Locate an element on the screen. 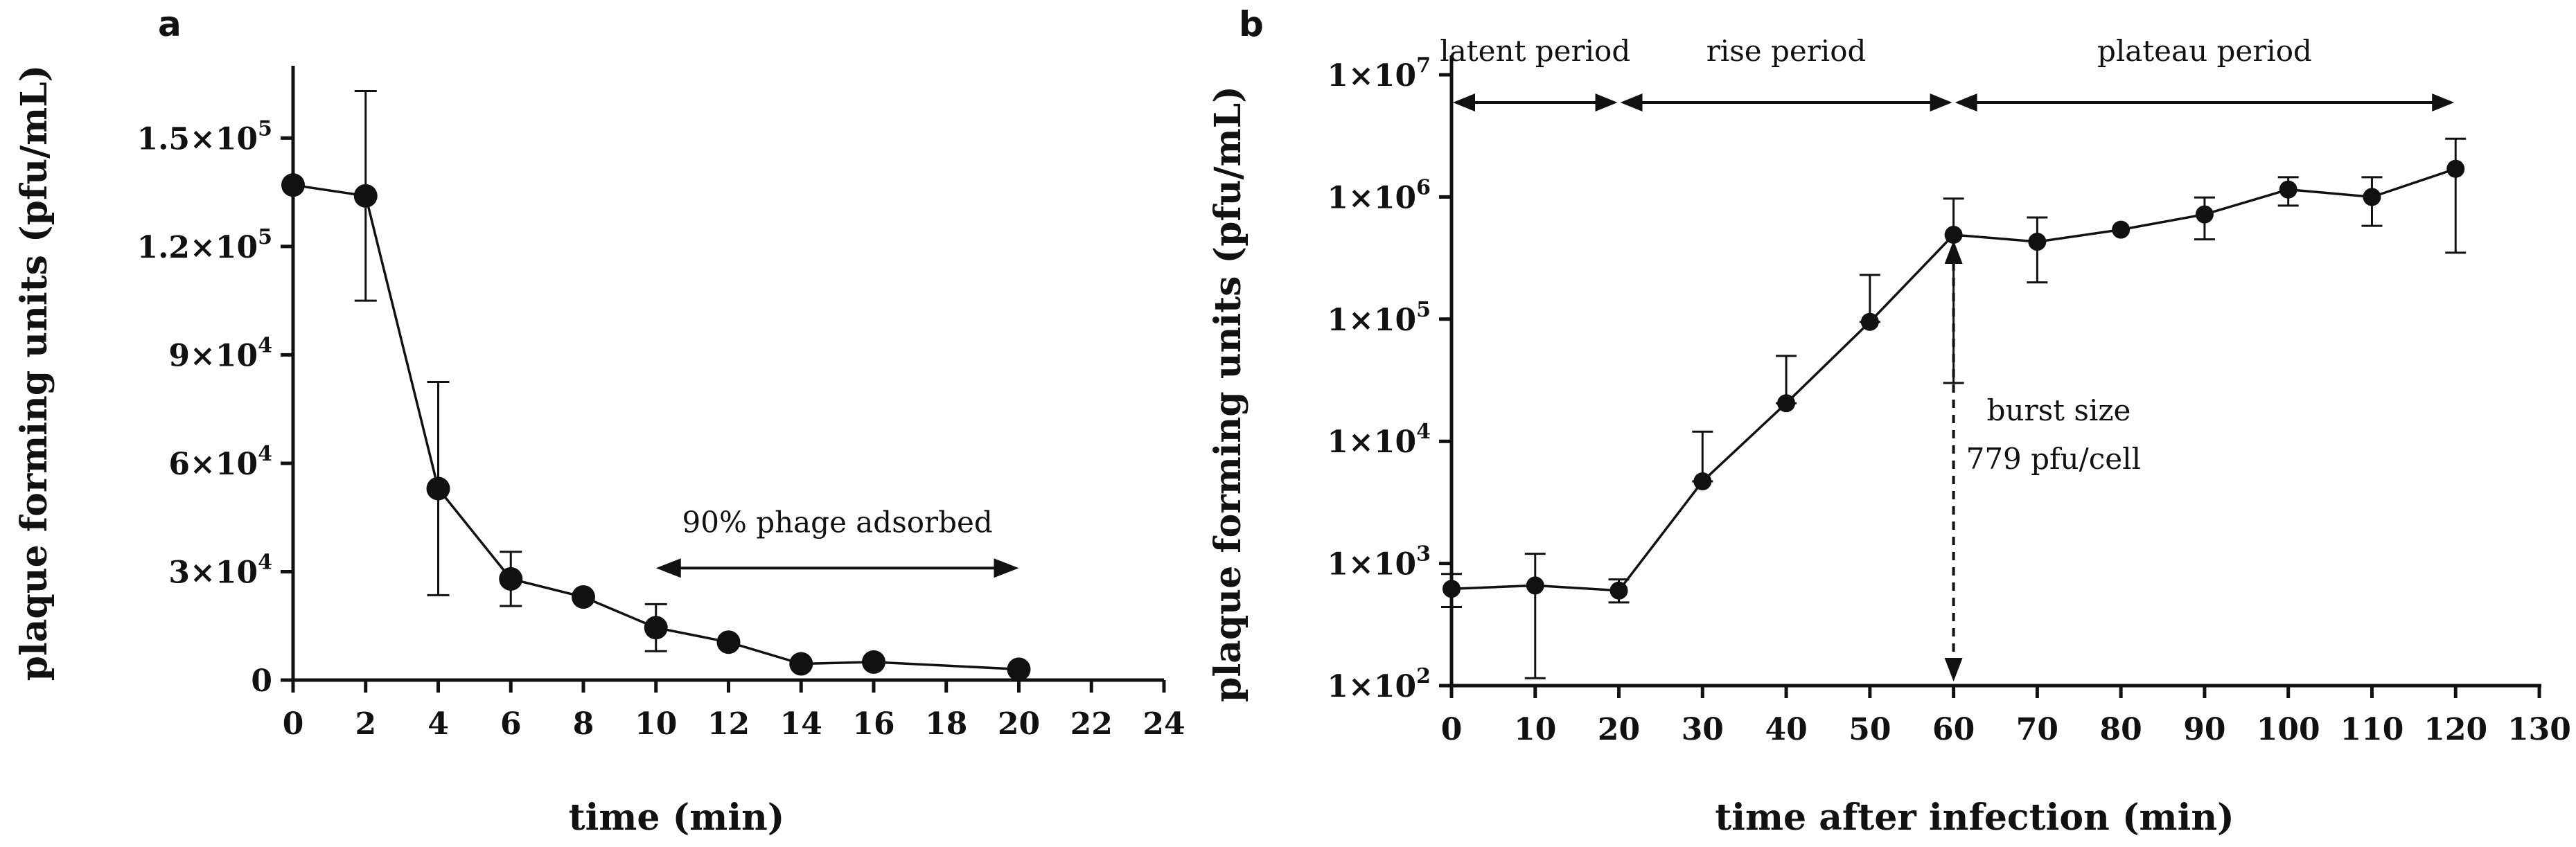 This screenshot has height=847, width=2576. panel-b-plateau-period-label: plateau period is located at coordinates (2204, 51).